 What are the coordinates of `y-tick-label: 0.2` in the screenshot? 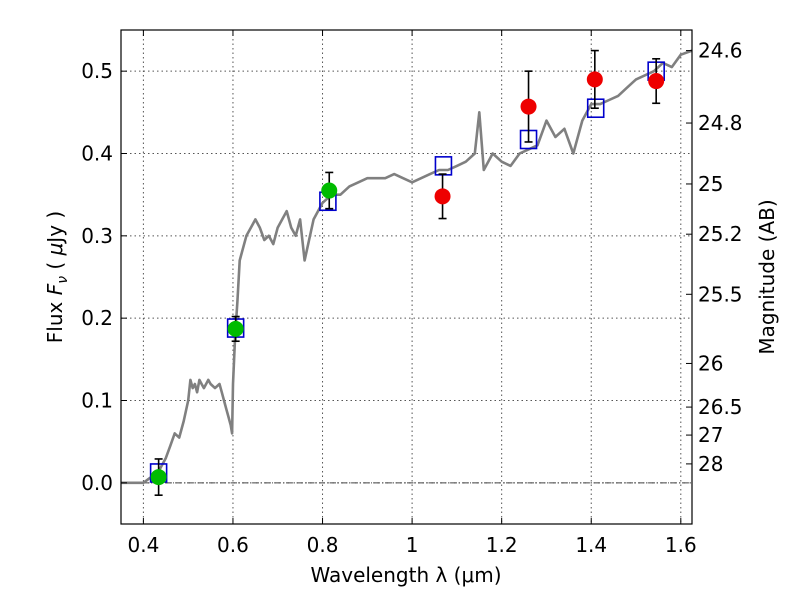 It's located at (97, 318).